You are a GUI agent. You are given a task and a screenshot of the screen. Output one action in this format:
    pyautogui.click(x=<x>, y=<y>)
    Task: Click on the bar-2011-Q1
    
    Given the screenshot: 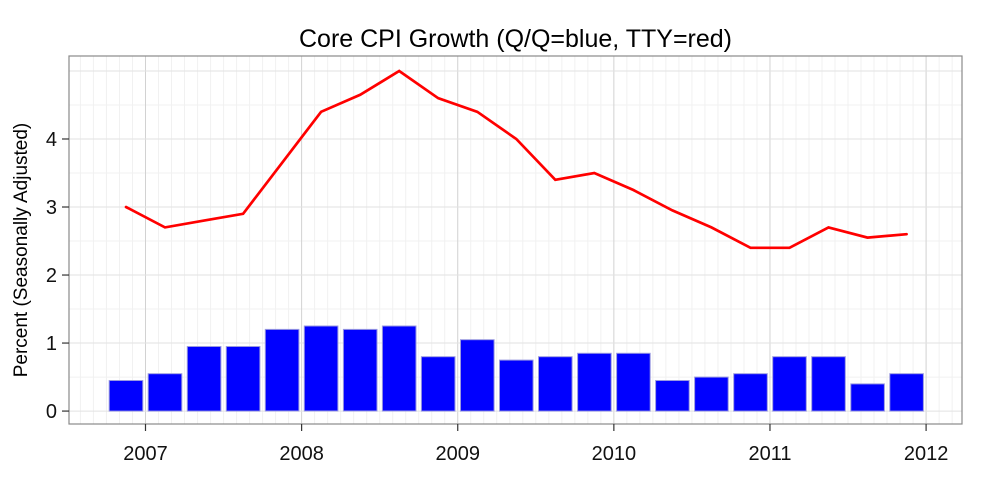 What is the action you would take?
    pyautogui.click(x=789, y=384)
    